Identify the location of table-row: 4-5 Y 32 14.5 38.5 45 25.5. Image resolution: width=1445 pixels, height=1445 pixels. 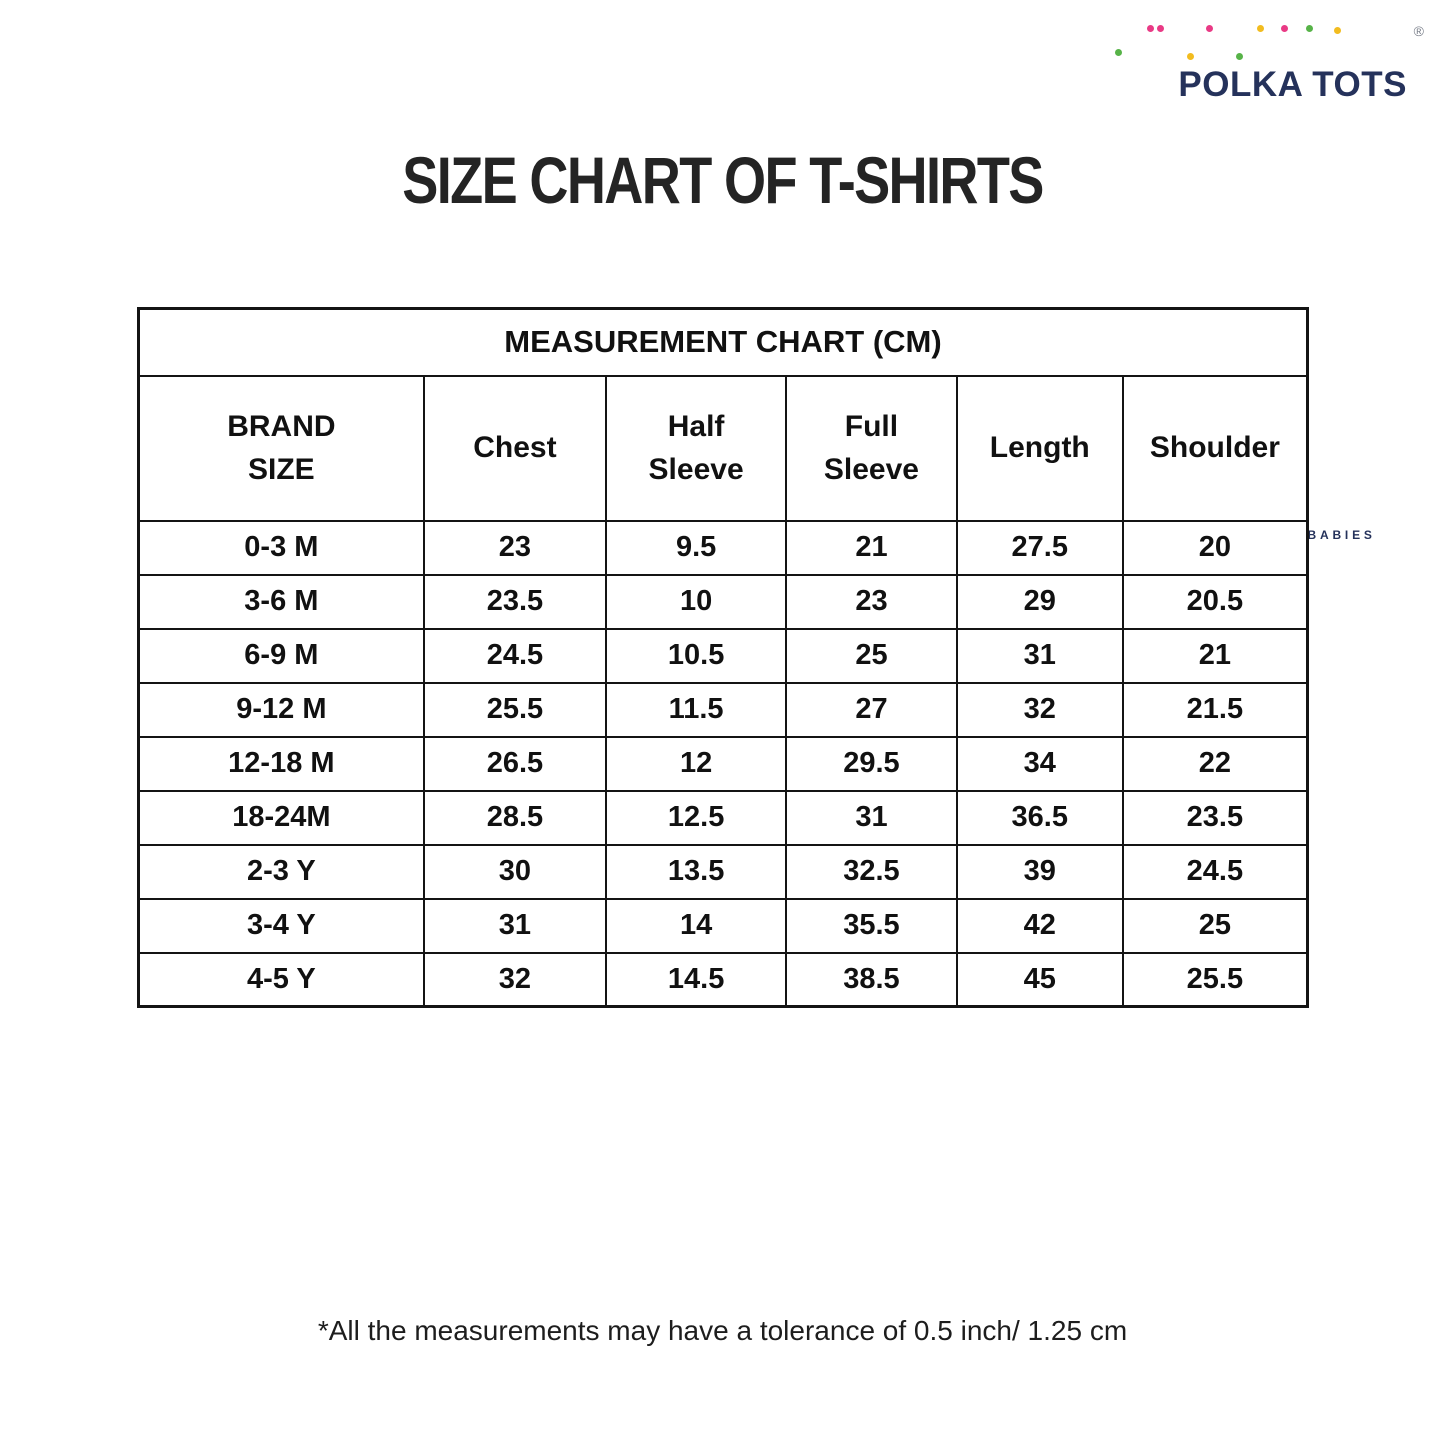
(723, 979).